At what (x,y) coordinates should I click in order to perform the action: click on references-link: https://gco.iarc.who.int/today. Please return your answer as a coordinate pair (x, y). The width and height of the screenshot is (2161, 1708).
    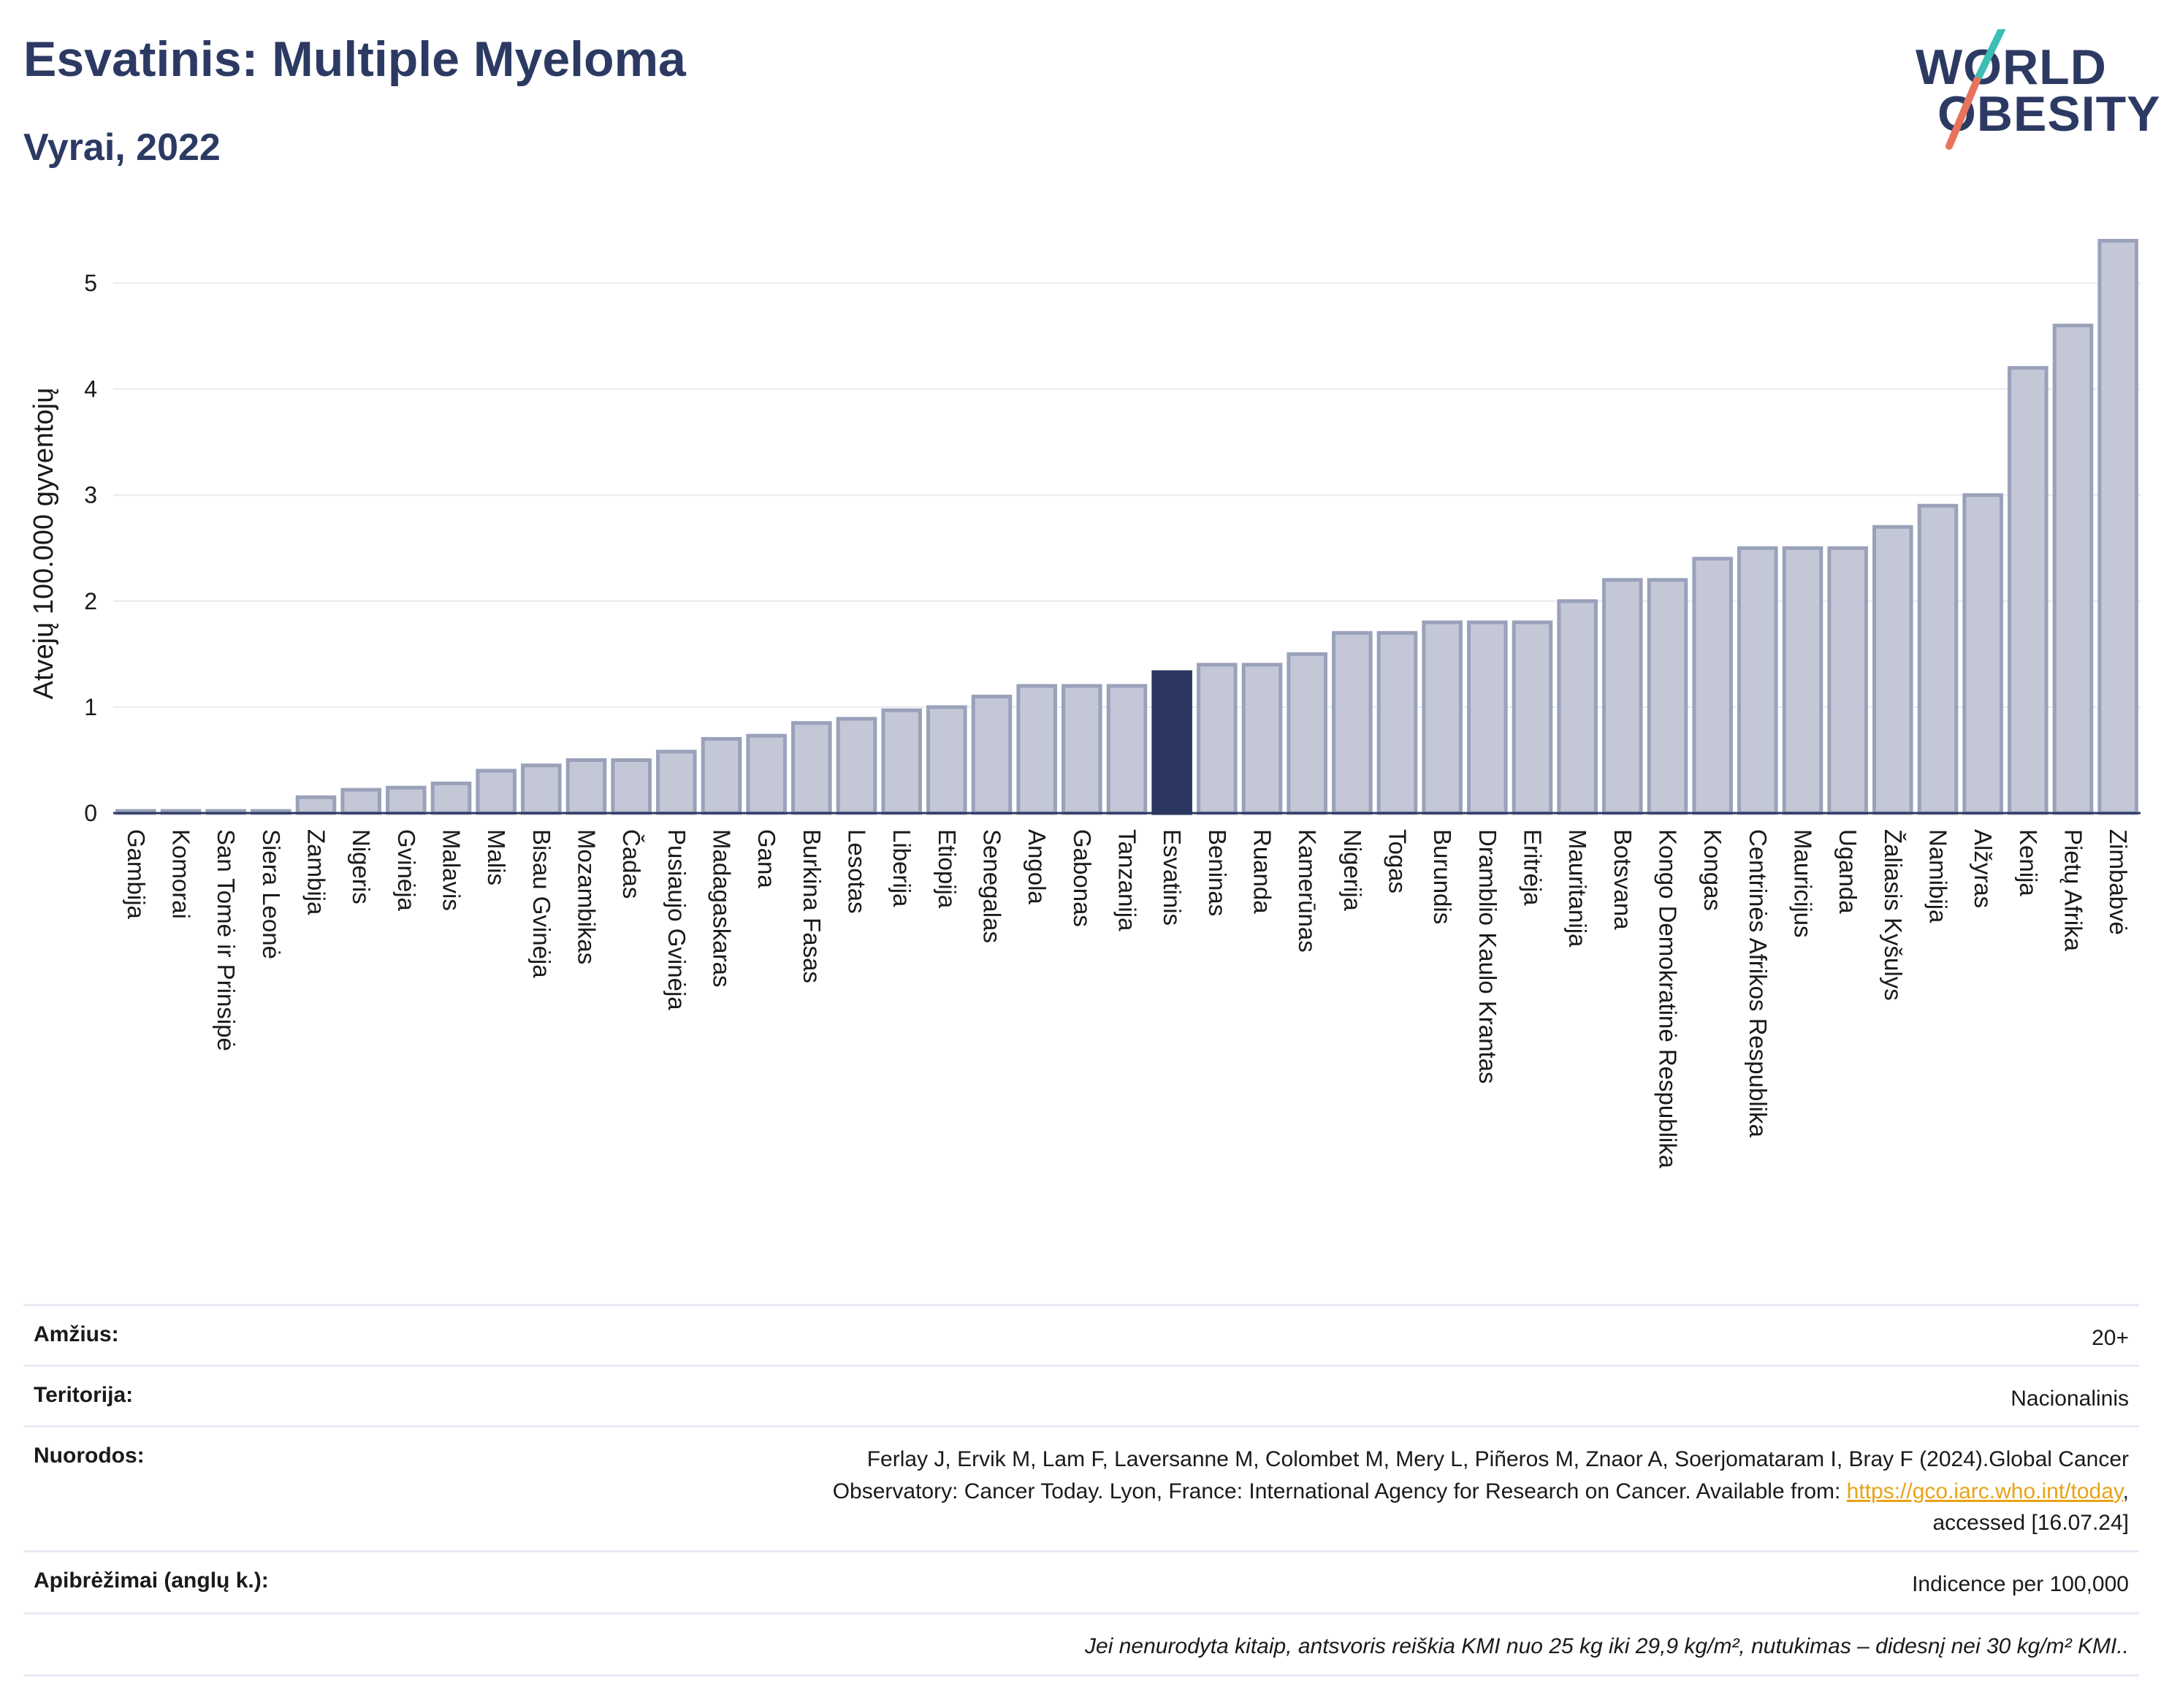
    Looking at the image, I should click on (1985, 1491).